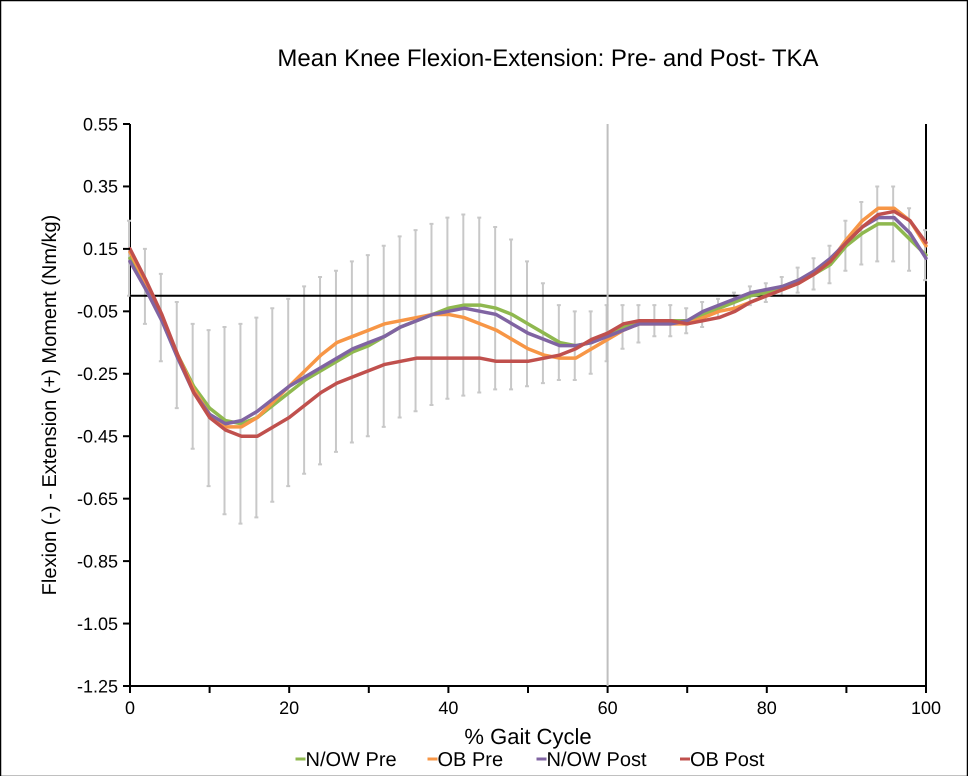  Describe the element at coordinates (926, 708) in the screenshot. I see `x-tick-label: 100` at that location.